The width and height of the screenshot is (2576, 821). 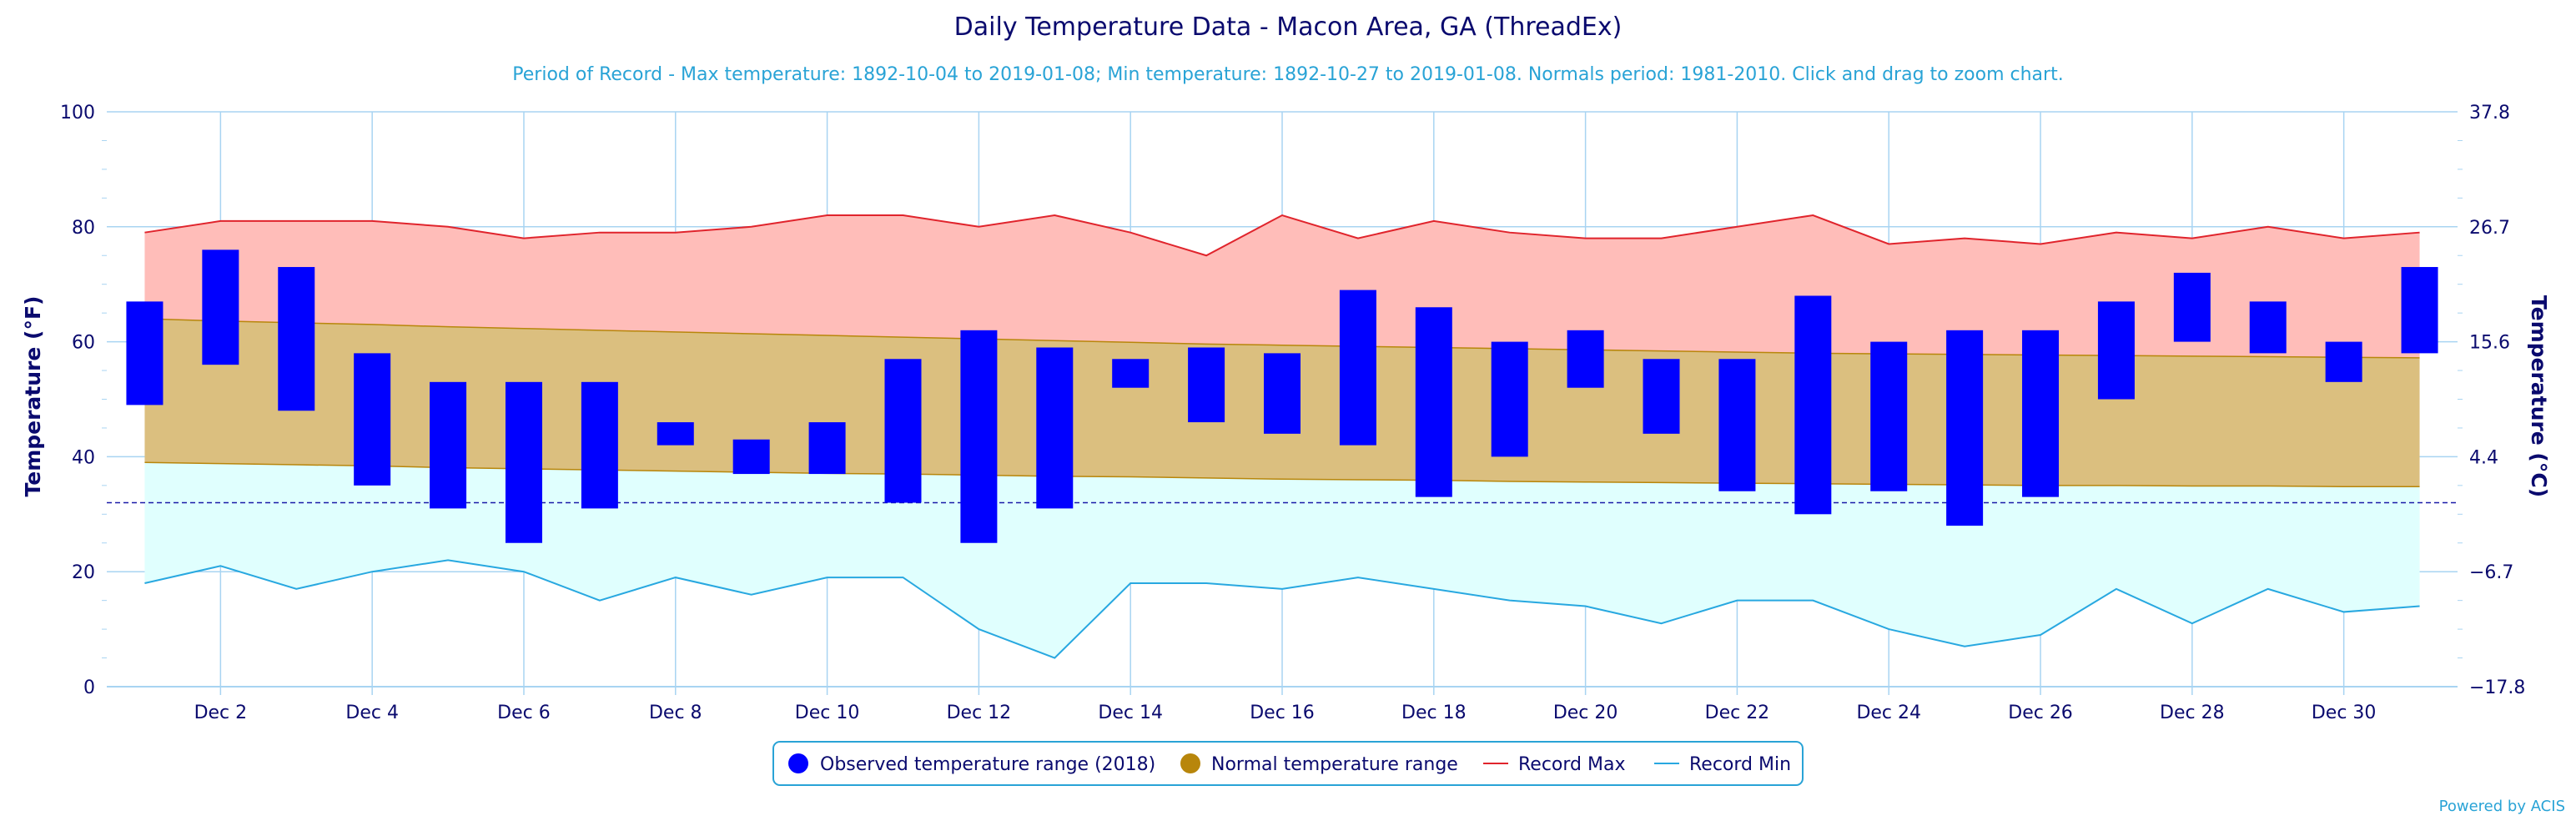 I want to click on x-tick-label: Dec 12, so click(x=979, y=713).